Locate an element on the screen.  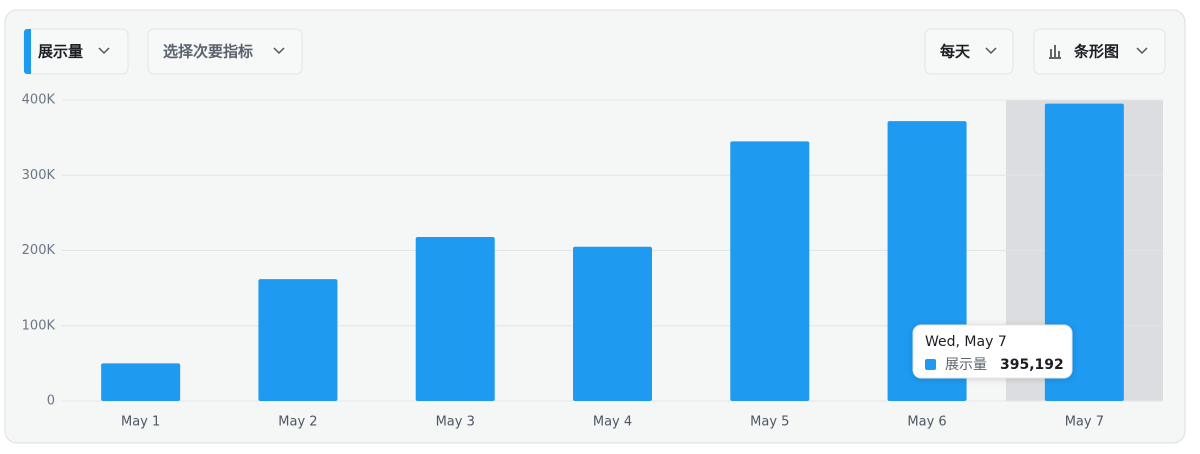
secondary-metric: 选择次要指标 is located at coordinates (208, 52).